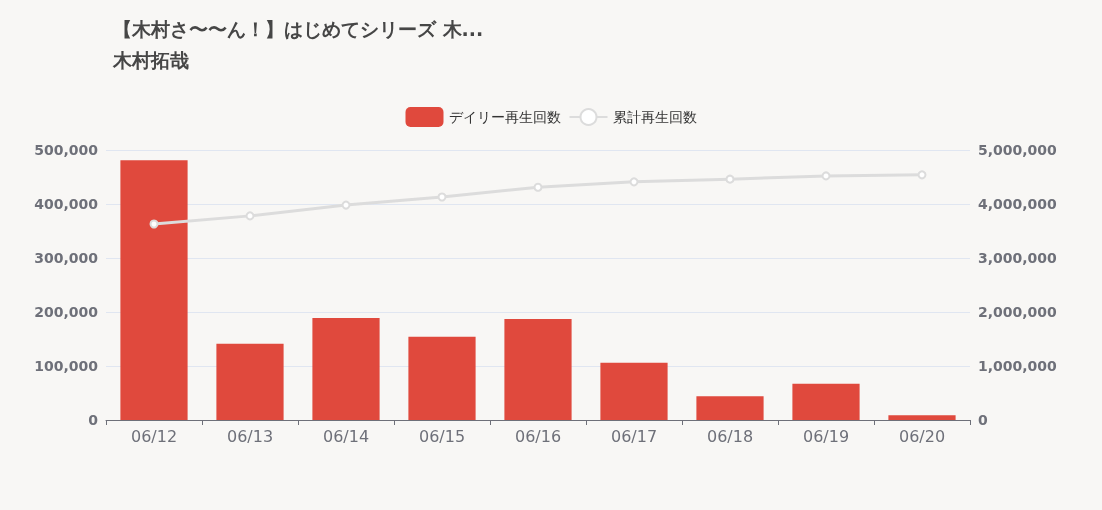 The image size is (1102, 510). What do you see at coordinates (150, 59) in the screenshot?
I see `chart-subtitle: 木村拓哉` at bounding box center [150, 59].